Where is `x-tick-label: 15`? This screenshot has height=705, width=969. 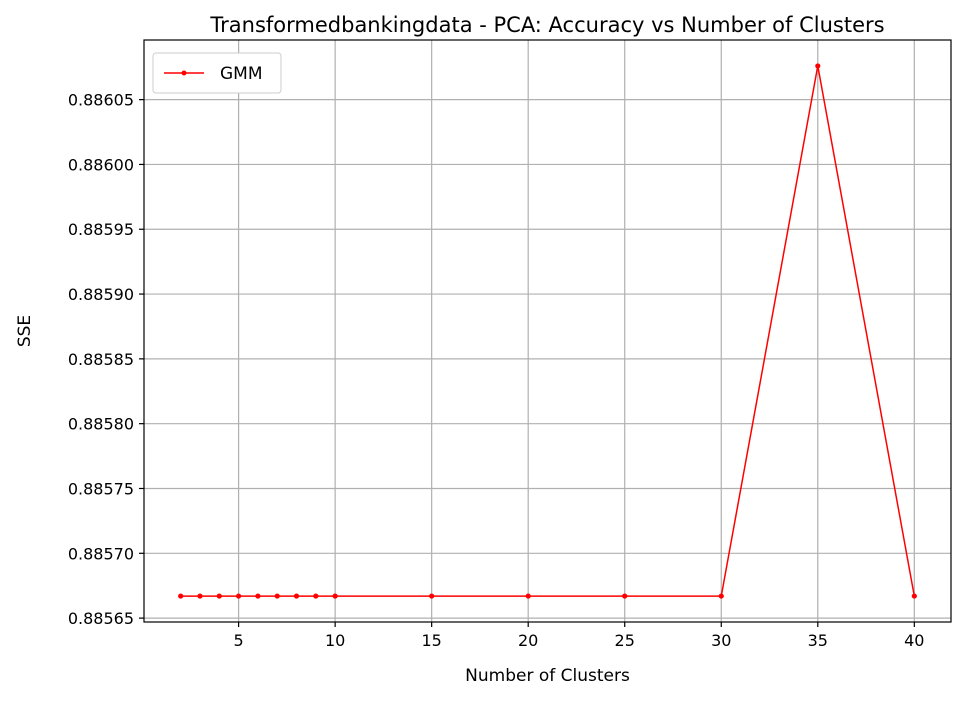 x-tick-label: 15 is located at coordinates (431, 640).